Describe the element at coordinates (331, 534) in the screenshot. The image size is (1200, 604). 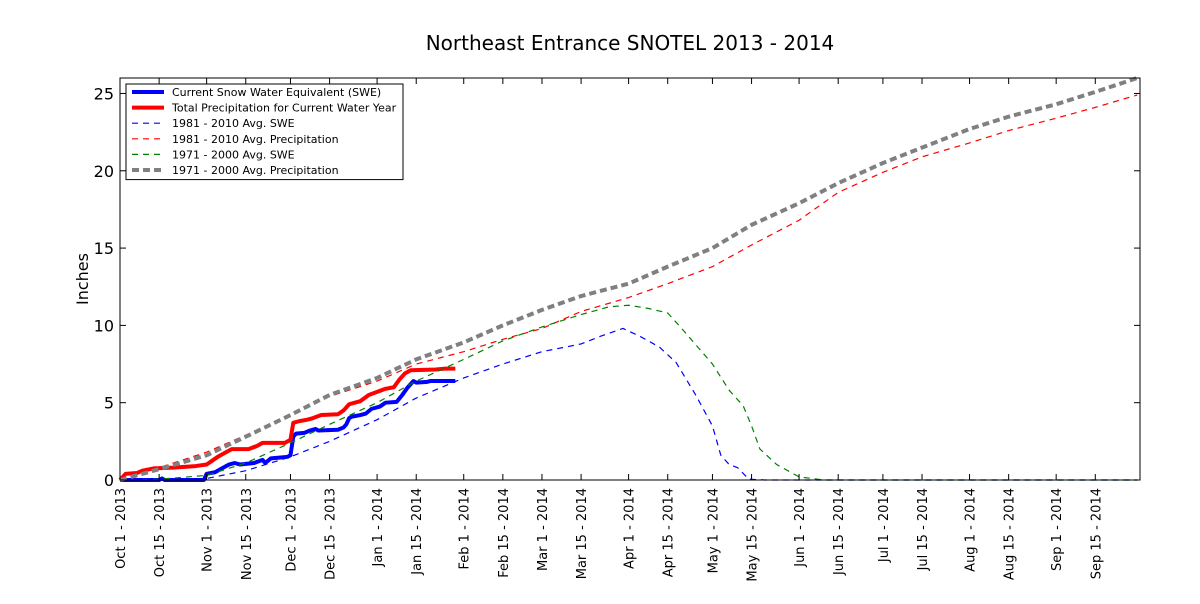
I see `x-tick-label: Dec 15 - 2013` at that location.